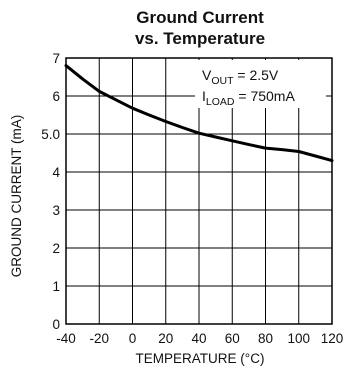 Image resolution: width=347 pixels, height=373 pixels. I want to click on x-tick-label: -20, so click(99, 338).